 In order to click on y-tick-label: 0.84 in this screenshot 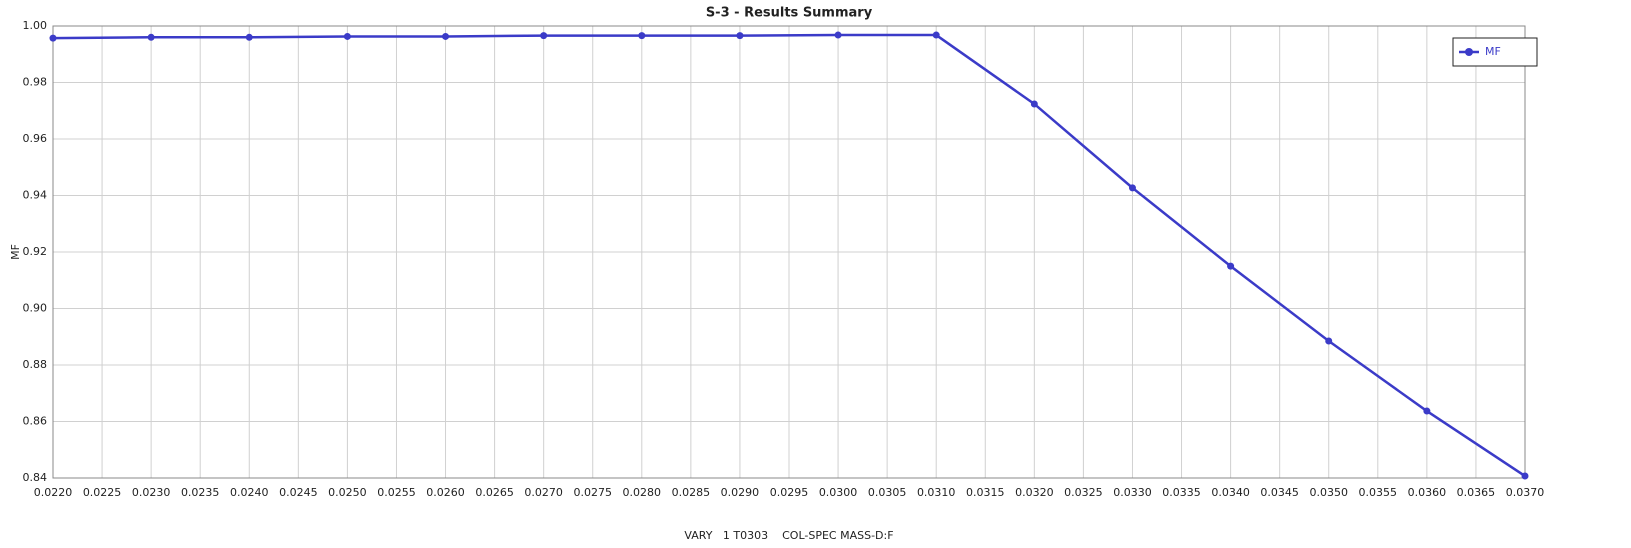, I will do `click(35, 477)`.